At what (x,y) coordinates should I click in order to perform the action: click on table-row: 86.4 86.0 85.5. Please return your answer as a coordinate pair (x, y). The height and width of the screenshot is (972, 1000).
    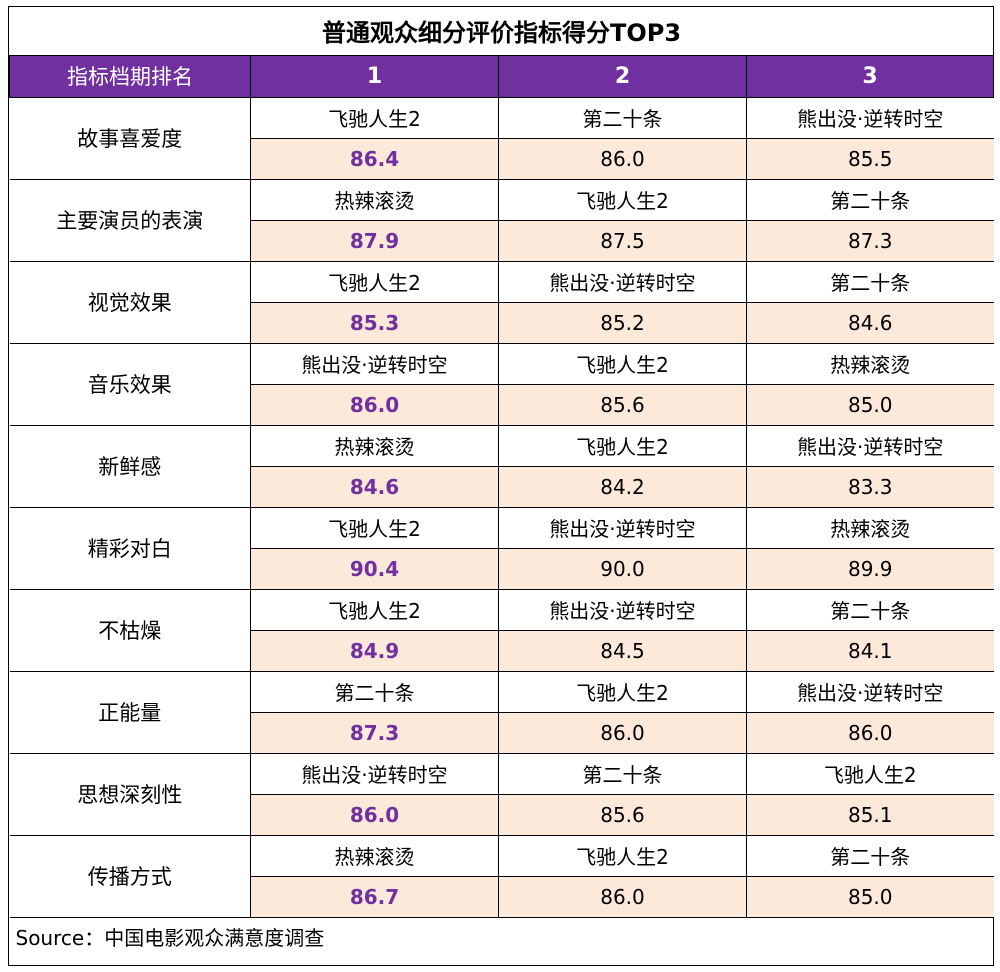
    Looking at the image, I should click on (502, 158).